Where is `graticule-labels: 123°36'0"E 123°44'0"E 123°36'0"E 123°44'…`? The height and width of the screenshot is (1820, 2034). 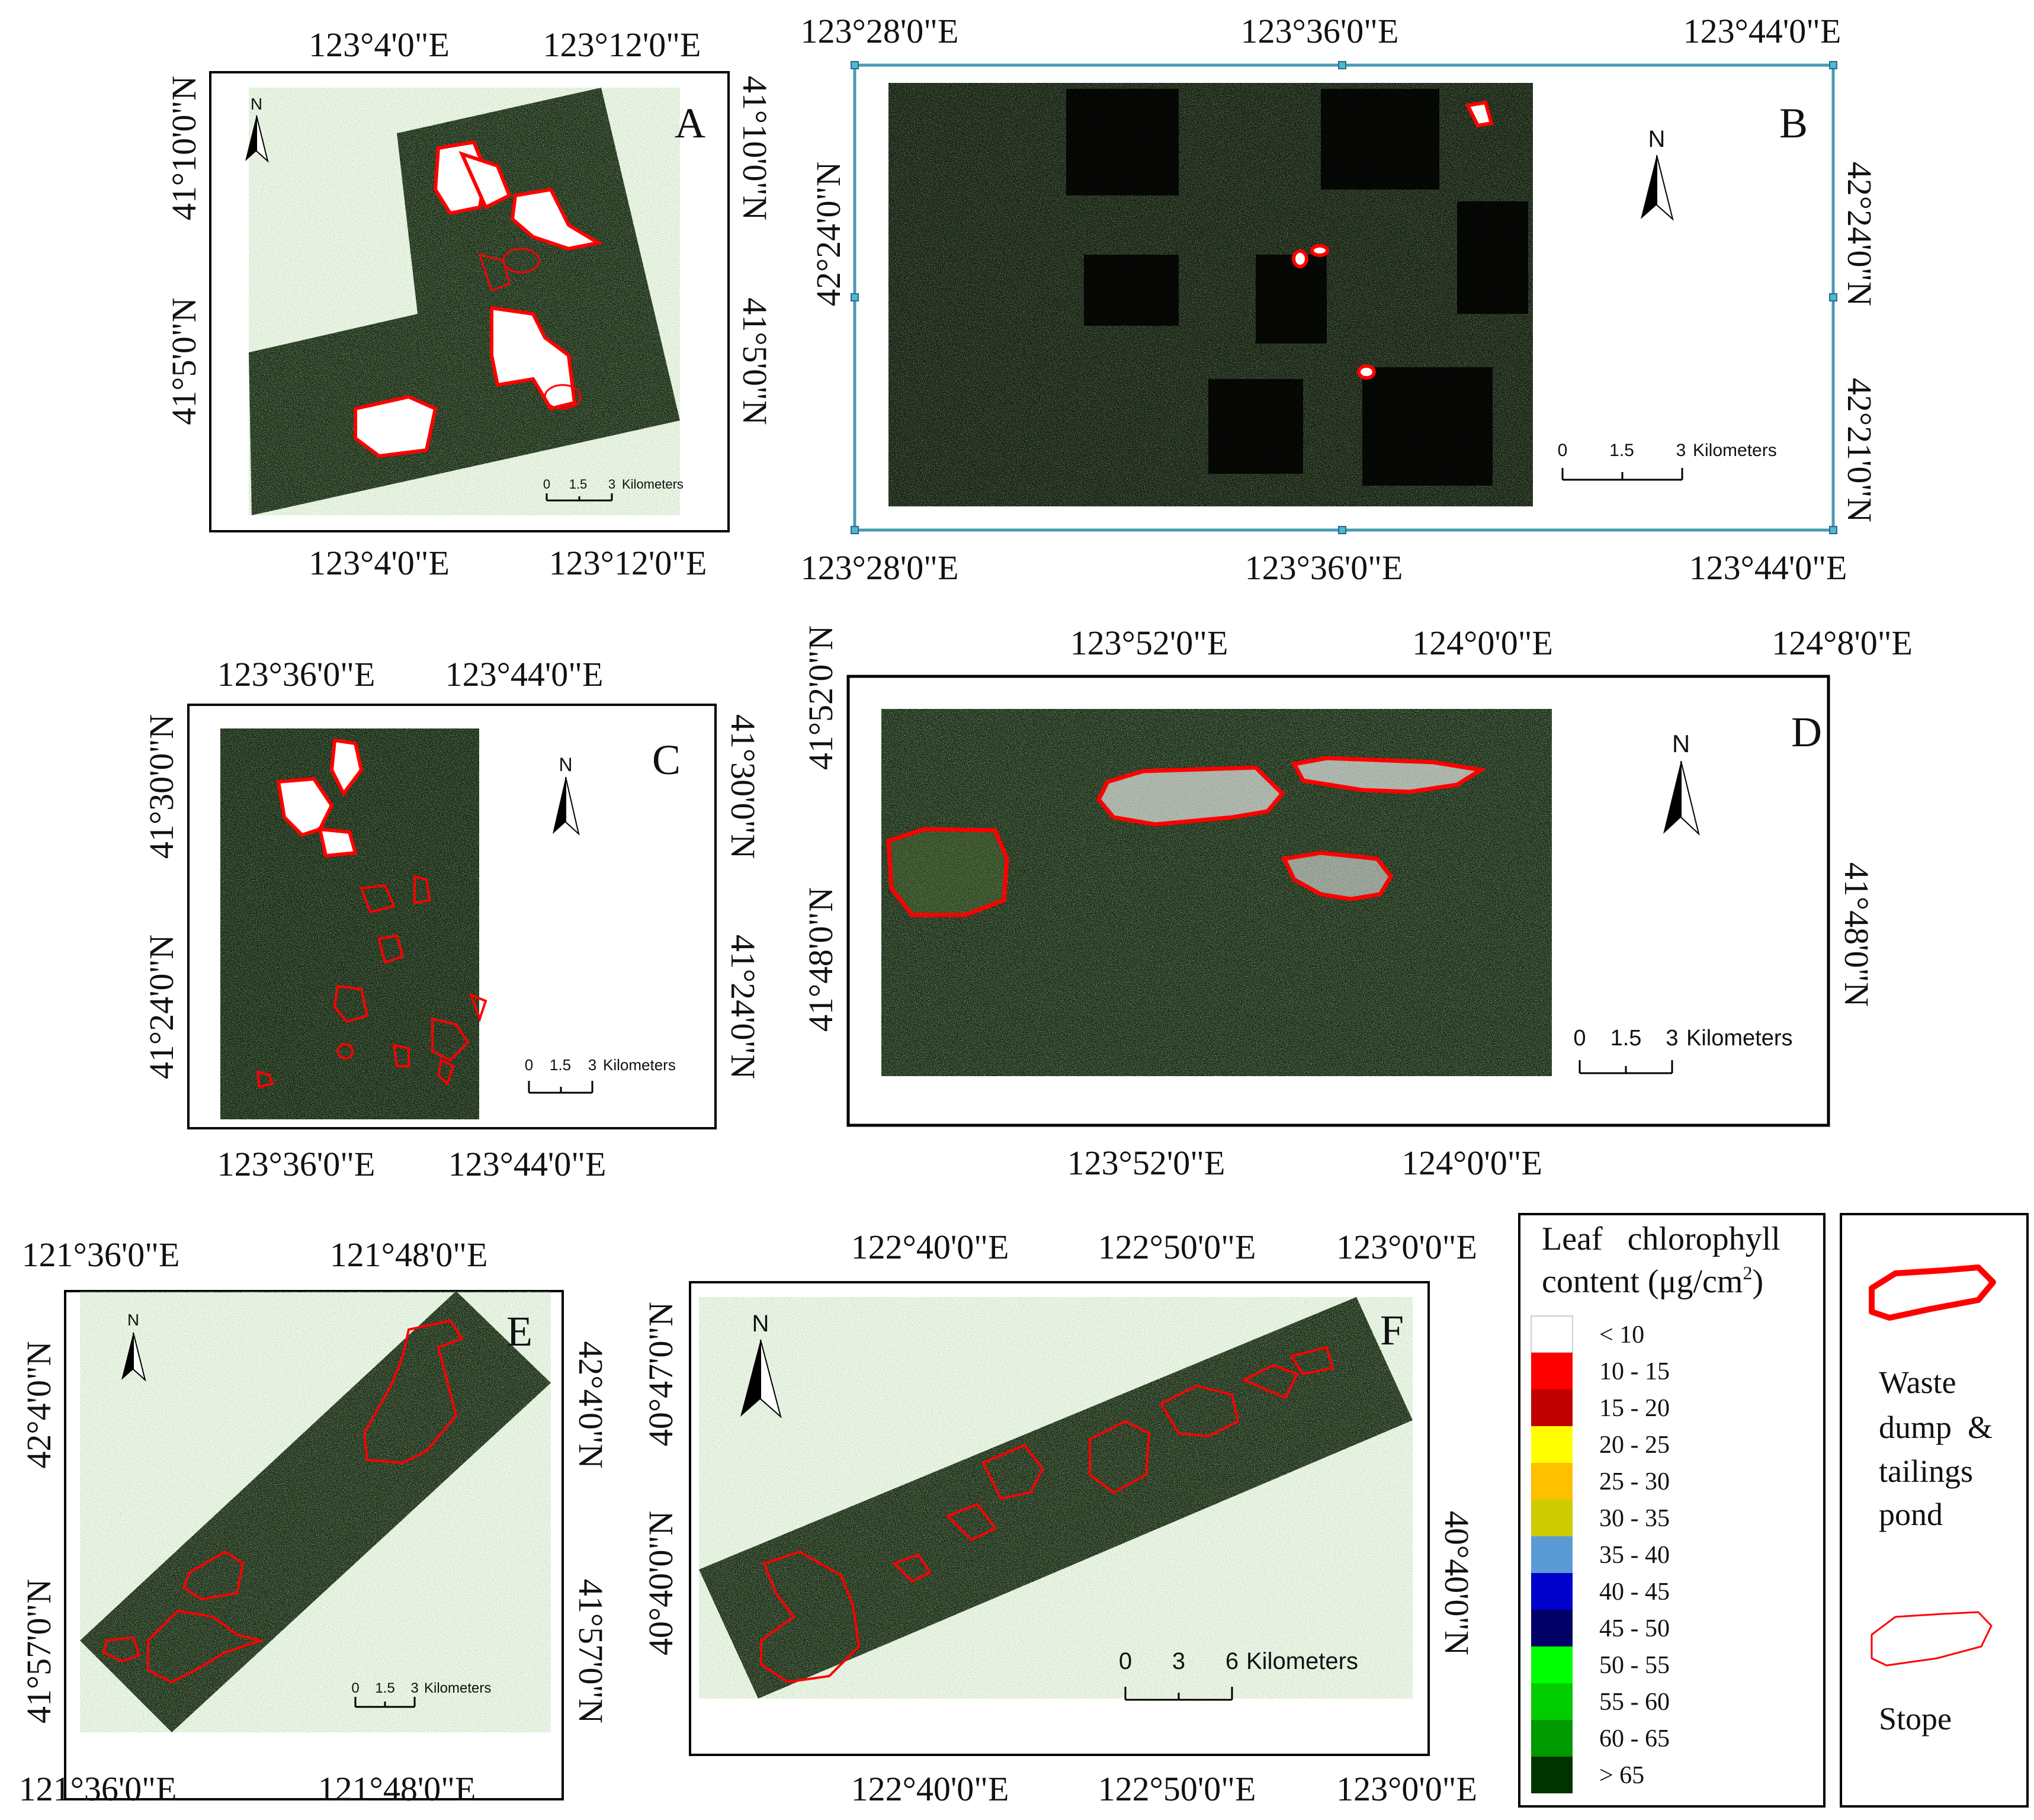 graticule-labels: 123°36'0"E 123°44'0"E 123°36'0"E 123°44'… is located at coordinates (452, 919).